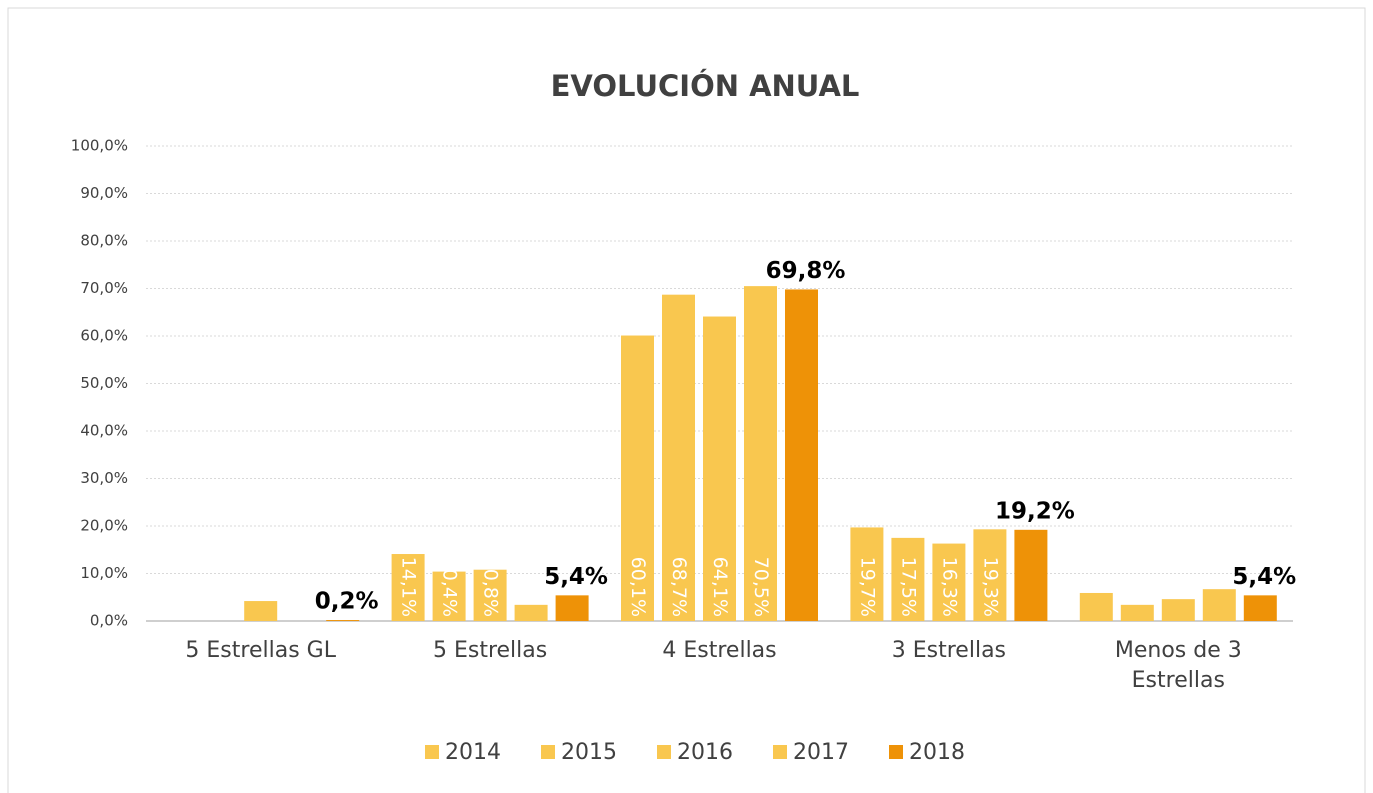 This screenshot has height=793, width=1373. Describe the element at coordinates (109, 621) in the screenshot. I see `y-tick-label: 0,0%` at that location.